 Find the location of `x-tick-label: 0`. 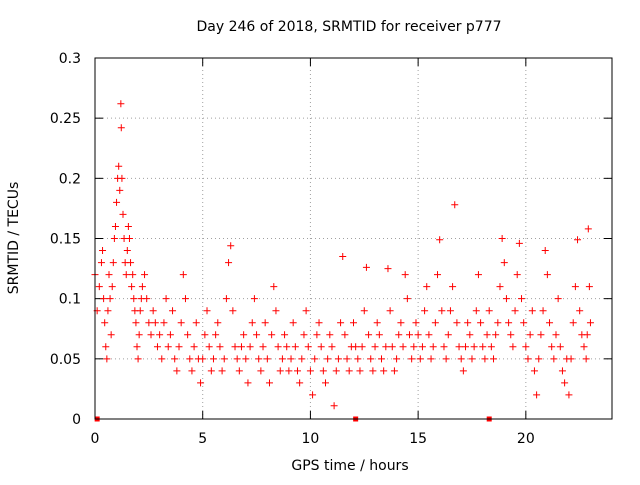

x-tick-label: 0 is located at coordinates (95, 439).